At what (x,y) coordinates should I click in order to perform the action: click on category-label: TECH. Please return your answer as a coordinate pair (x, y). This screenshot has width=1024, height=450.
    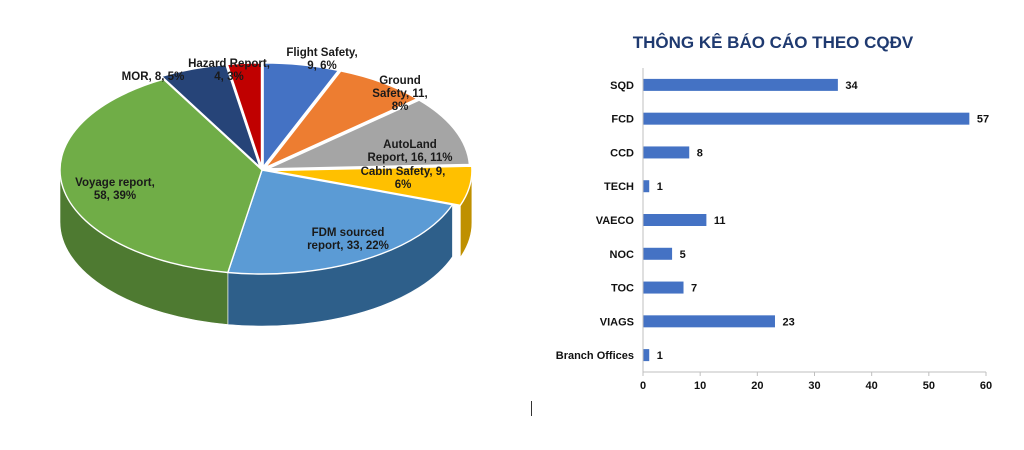
    Looking at the image, I should click on (619, 187).